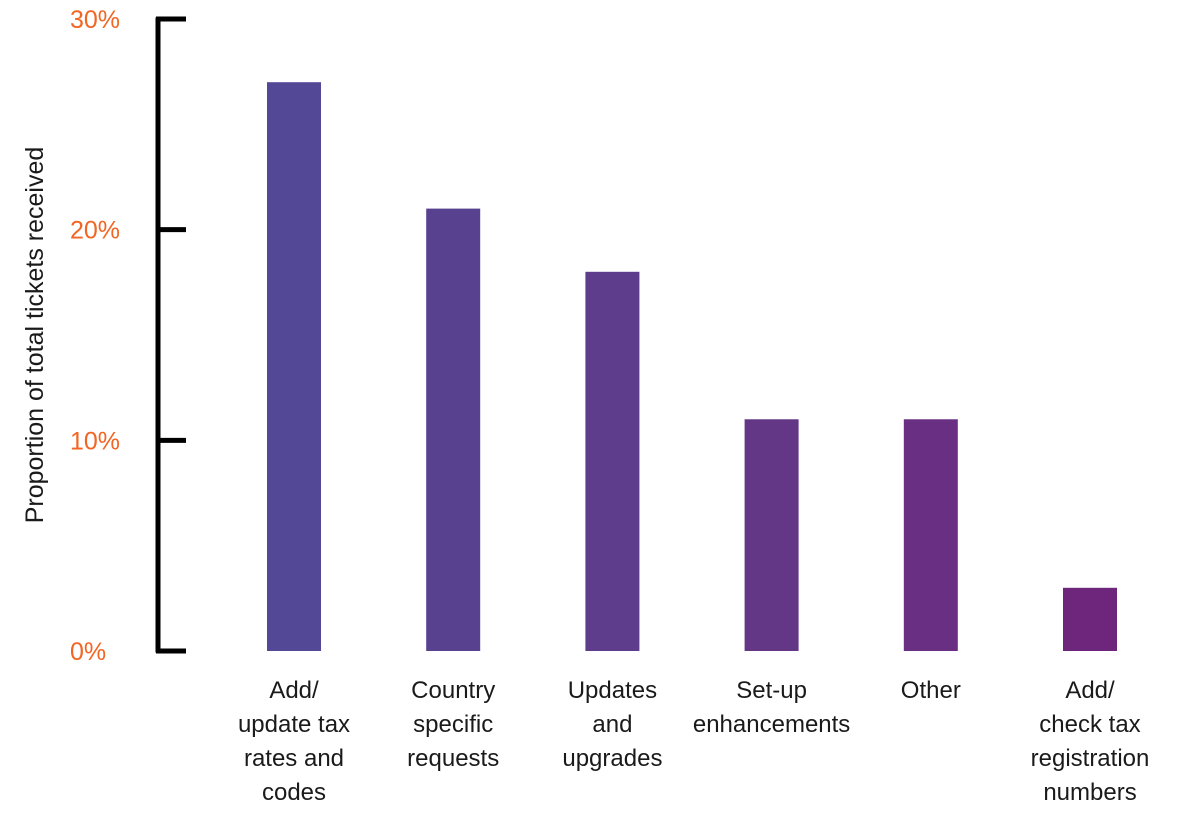 Image resolution: width=1185 pixels, height=815 pixels. What do you see at coordinates (95, 231) in the screenshot?
I see `y-tick-label: 20%` at bounding box center [95, 231].